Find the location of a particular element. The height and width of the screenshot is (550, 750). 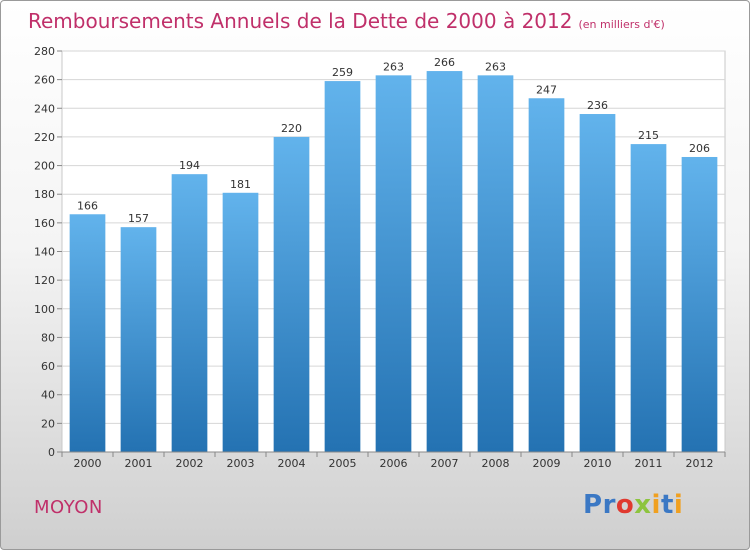

y-tick-label: 280 is located at coordinates (44, 51).